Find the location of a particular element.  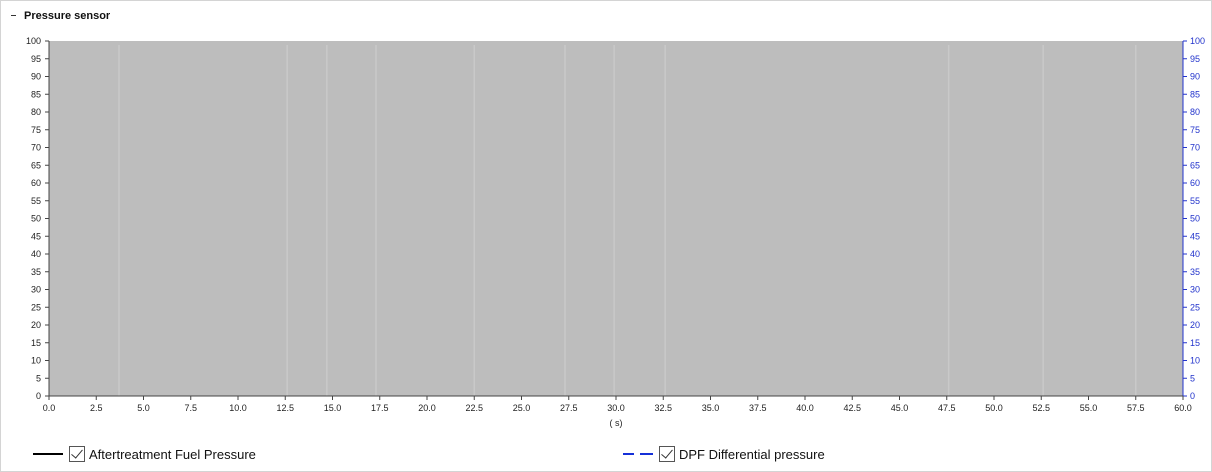

x-tick-label: 17.5 is located at coordinates (380, 408).